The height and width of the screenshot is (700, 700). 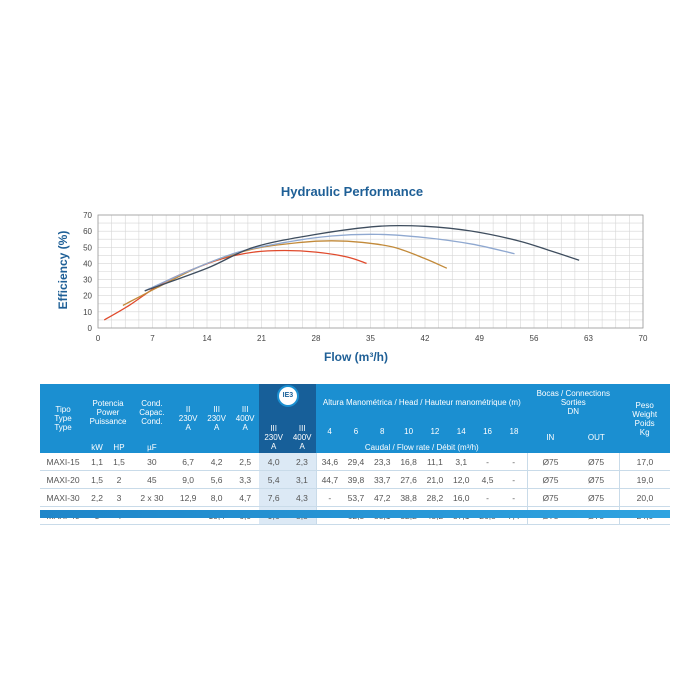 I want to click on x-tick-label: 70, so click(x=643, y=338).